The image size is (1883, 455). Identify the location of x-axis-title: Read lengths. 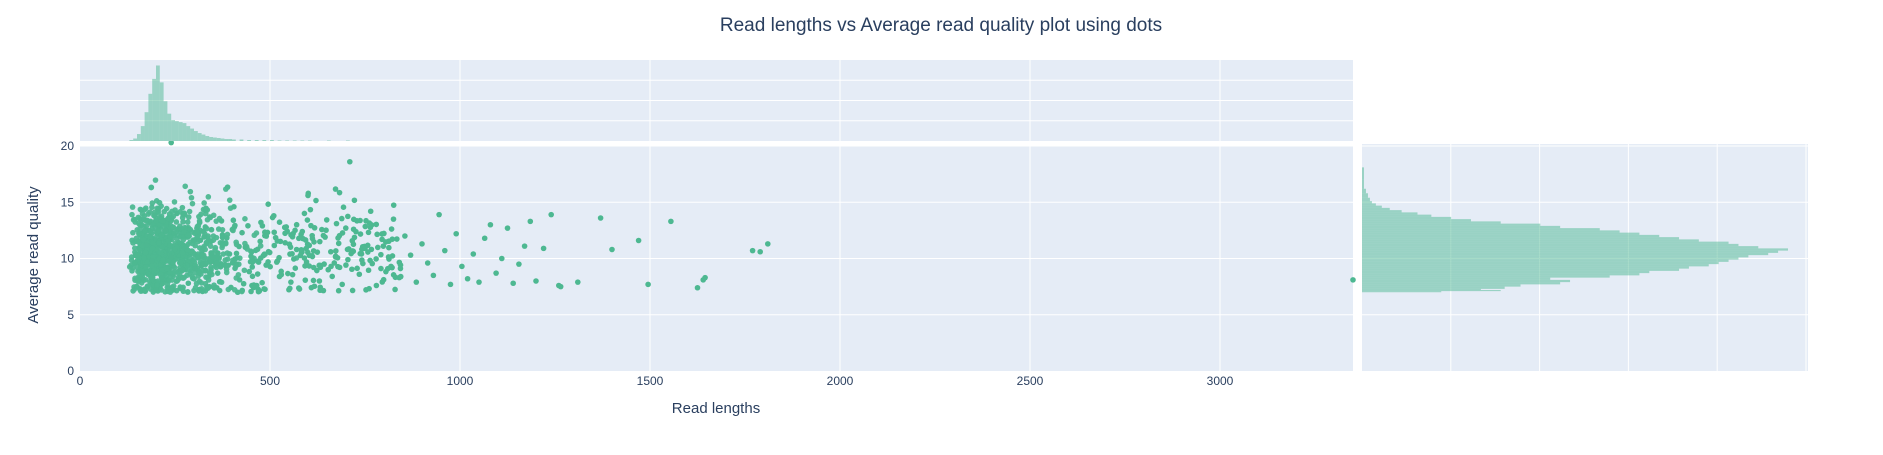
(716, 408).